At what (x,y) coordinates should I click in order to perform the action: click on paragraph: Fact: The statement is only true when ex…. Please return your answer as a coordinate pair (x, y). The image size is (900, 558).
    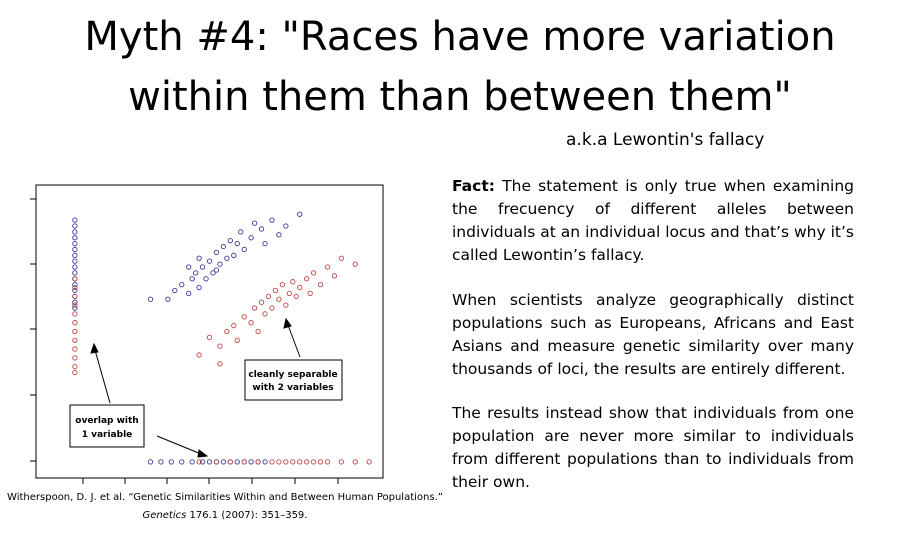
    Looking at the image, I should click on (653, 221).